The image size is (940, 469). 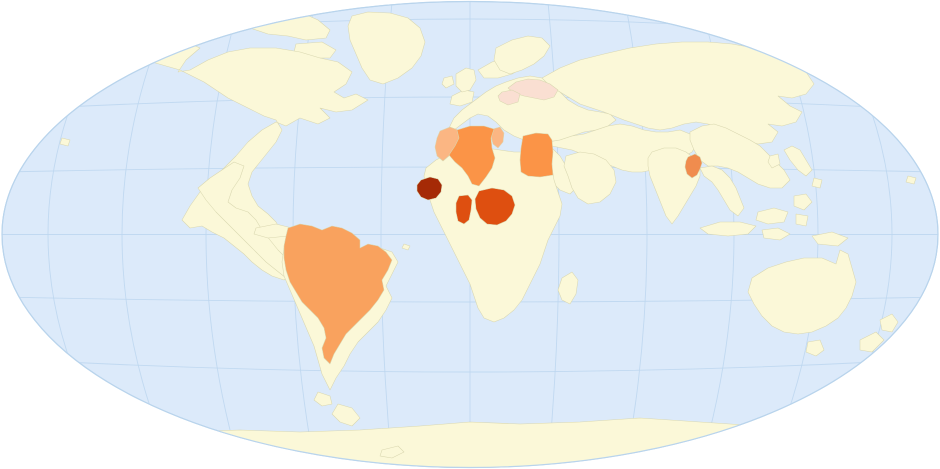 I want to click on land-japan-korea, so click(x=795, y=167).